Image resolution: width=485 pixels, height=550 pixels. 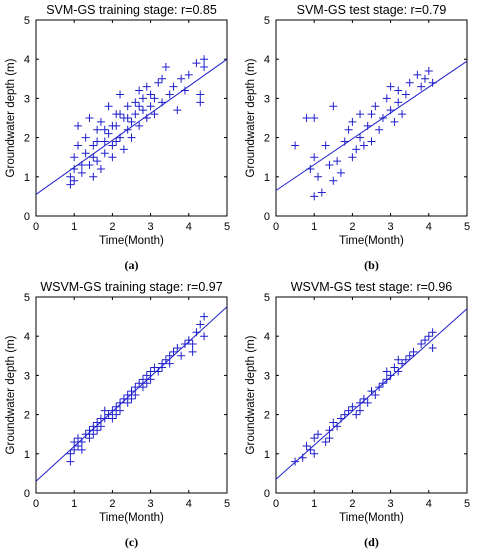 What do you see at coordinates (372, 10) in the screenshot?
I see `chart-title: SVM-GS test stage: r=0.79` at bounding box center [372, 10].